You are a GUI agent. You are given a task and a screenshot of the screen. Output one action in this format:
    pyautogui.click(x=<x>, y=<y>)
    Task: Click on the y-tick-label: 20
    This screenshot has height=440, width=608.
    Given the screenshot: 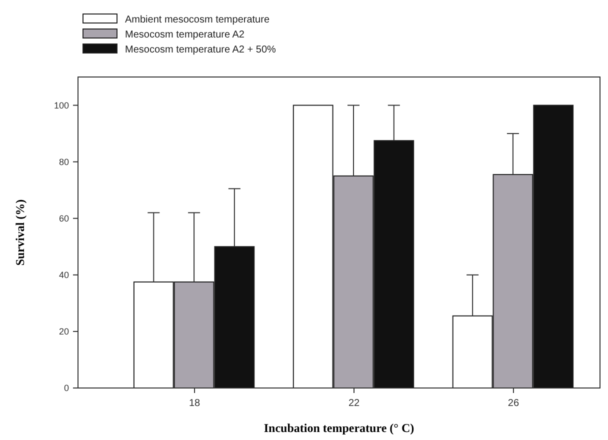 What is the action you would take?
    pyautogui.click(x=63, y=331)
    